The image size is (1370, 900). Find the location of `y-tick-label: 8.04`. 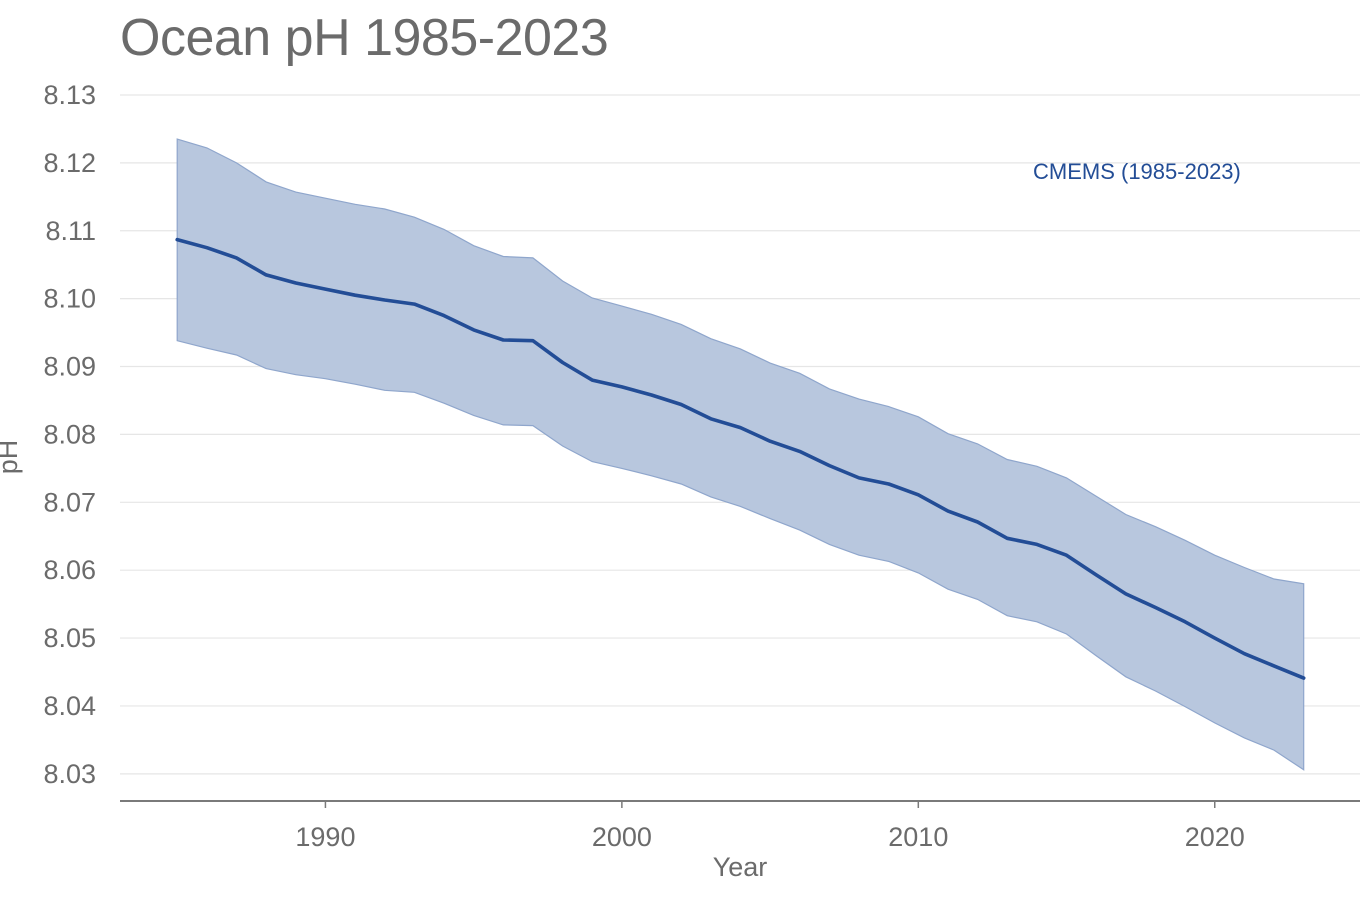

y-tick-label: 8.04 is located at coordinates (69, 706).